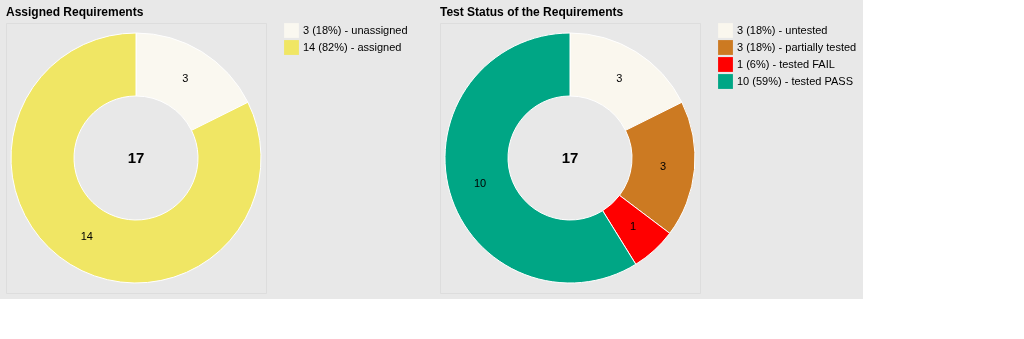 Image resolution: width=1024 pixels, height=339 pixels. What do you see at coordinates (797, 46) in the screenshot?
I see `legend-label: 3 (18%) - partially tested` at bounding box center [797, 46].